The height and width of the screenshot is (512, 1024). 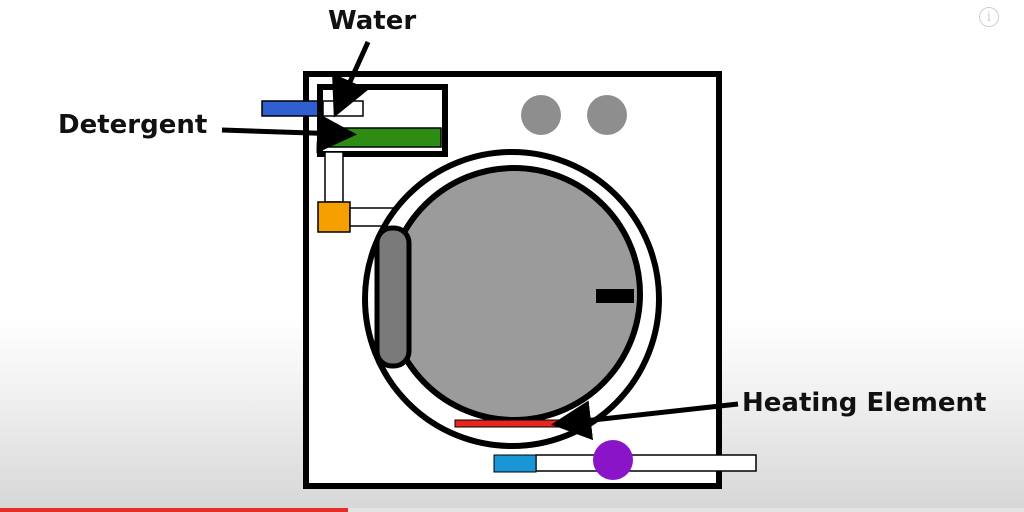 What do you see at coordinates (382, 137) in the screenshot?
I see `detergent-compartment` at bounding box center [382, 137].